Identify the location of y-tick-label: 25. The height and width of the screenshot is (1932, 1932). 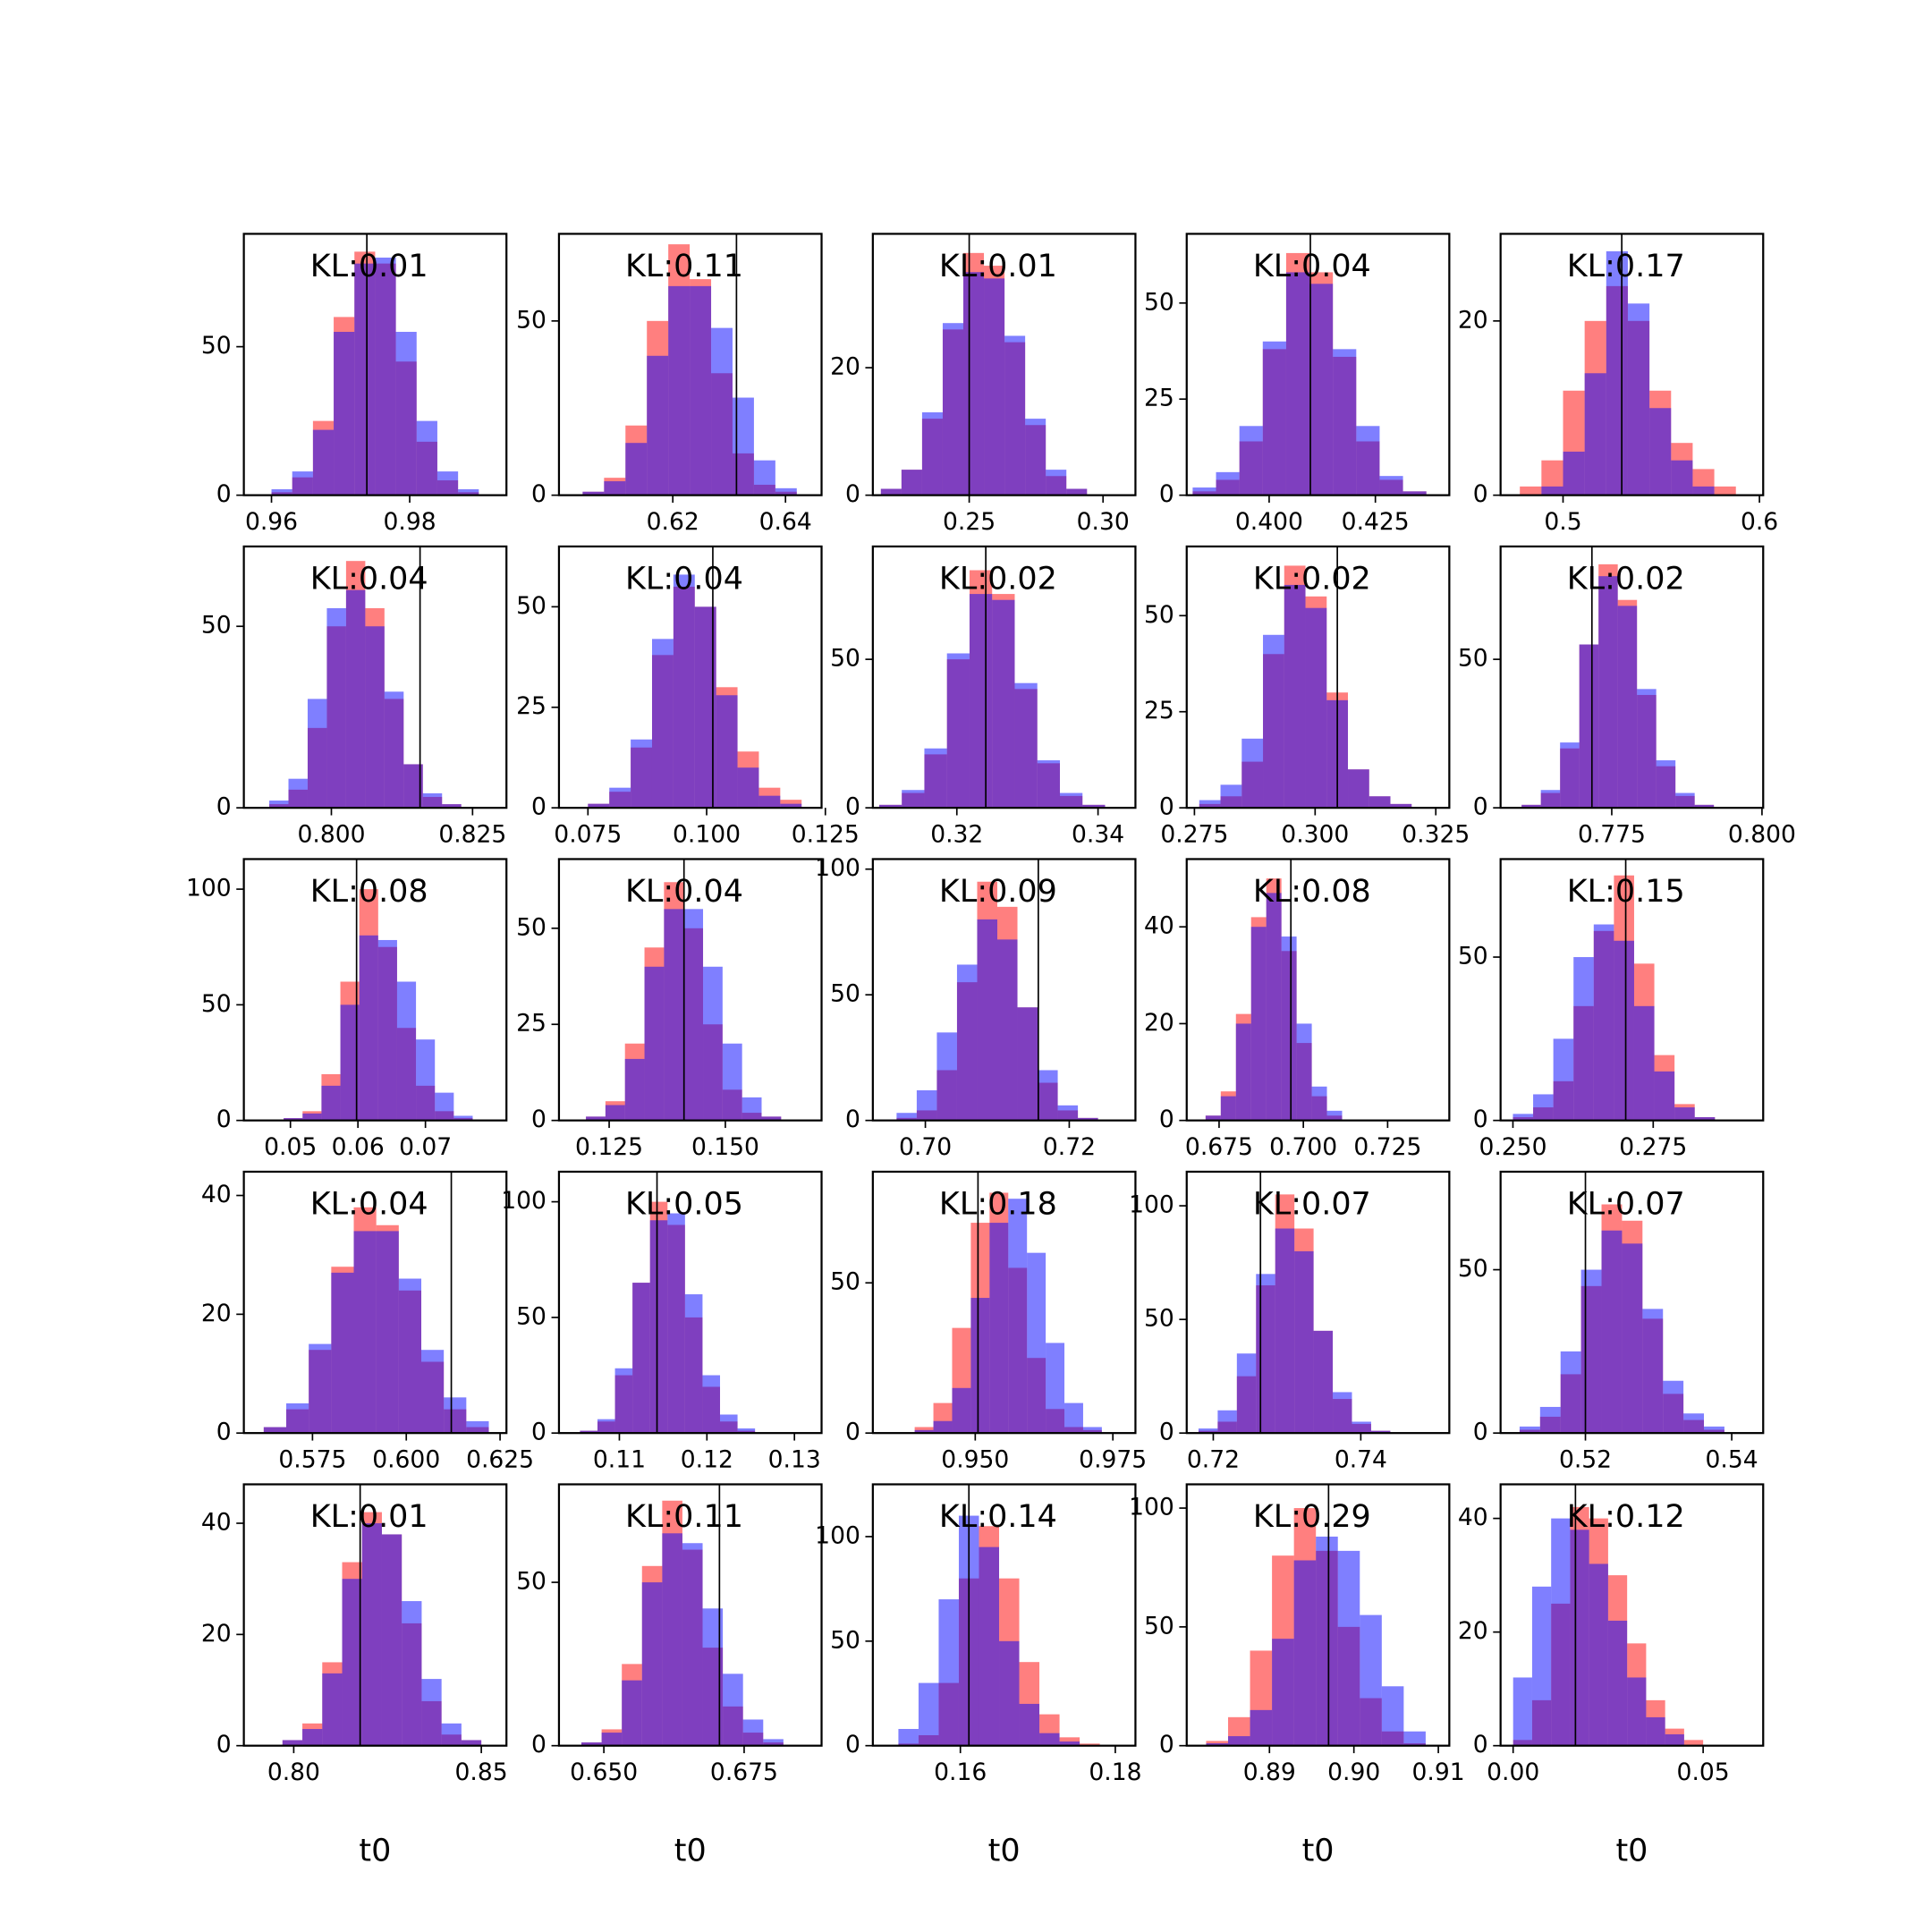
(1159, 710).